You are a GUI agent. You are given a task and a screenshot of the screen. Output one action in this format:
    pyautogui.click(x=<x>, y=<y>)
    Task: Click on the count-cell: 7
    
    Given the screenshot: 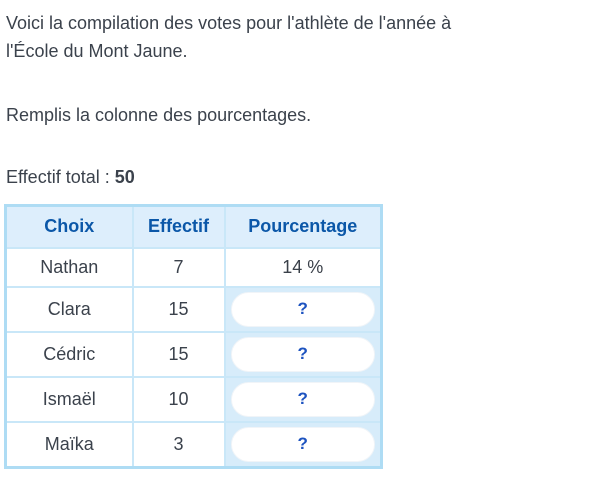 What is the action you would take?
    pyautogui.click(x=178, y=267)
    